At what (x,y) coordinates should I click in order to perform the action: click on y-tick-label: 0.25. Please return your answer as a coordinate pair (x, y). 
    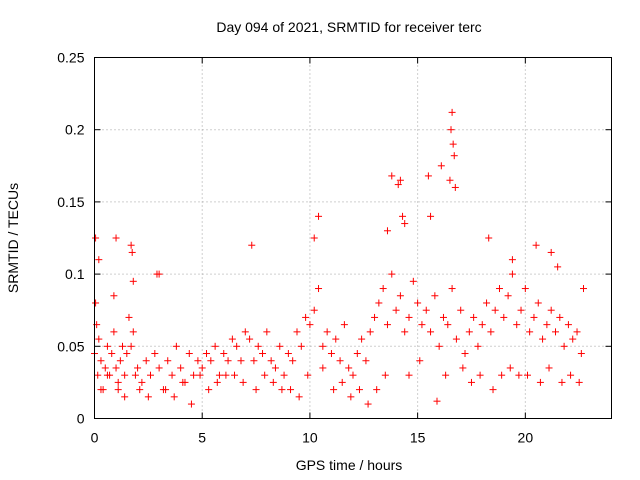
    Looking at the image, I should click on (70, 58).